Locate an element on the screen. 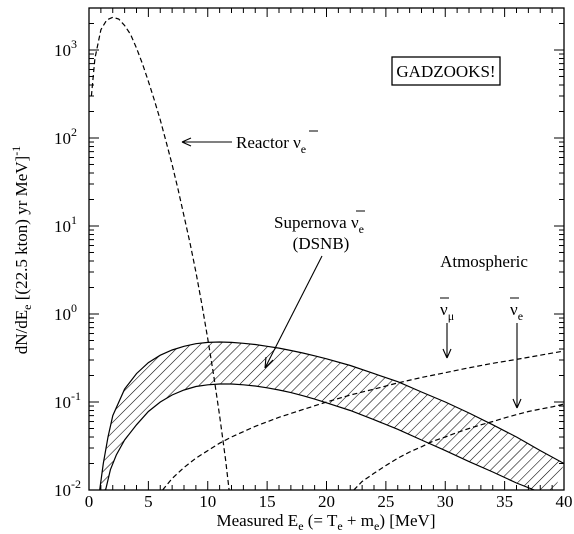 The width and height of the screenshot is (574, 534). gadzooks-label: GADZOOKS! is located at coordinates (445, 71).